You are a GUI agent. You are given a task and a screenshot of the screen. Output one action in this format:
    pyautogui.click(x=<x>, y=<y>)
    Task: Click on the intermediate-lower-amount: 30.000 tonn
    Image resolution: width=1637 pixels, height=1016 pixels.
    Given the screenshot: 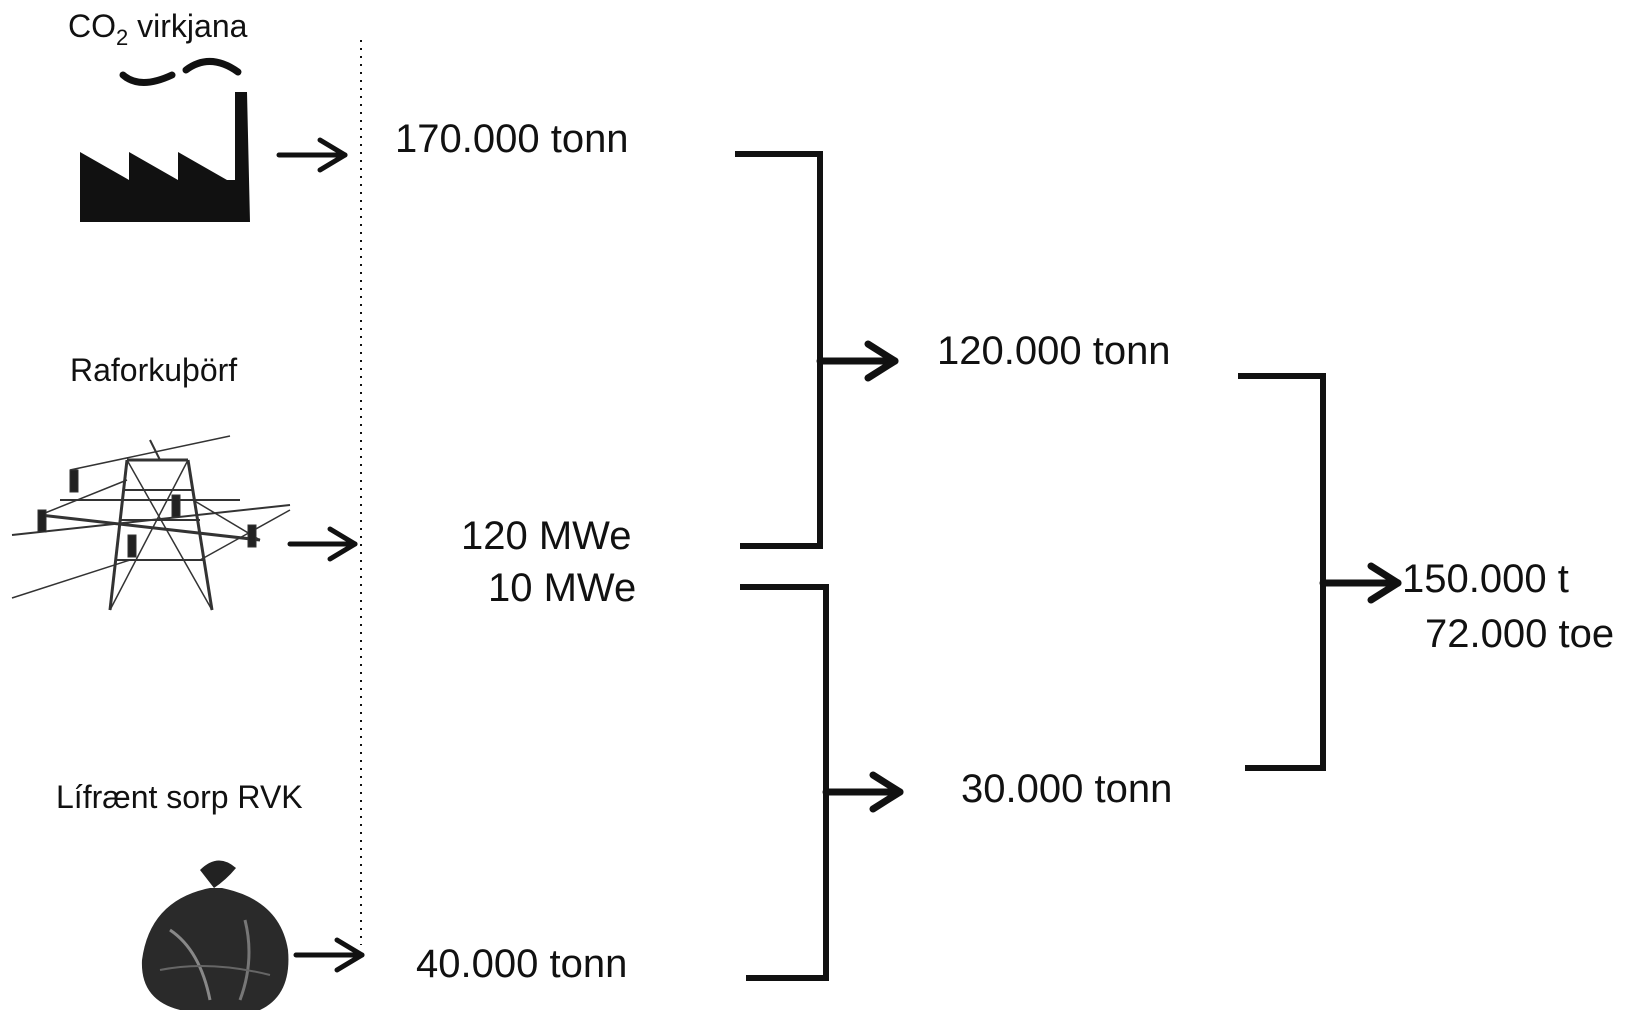 What is the action you would take?
    pyautogui.click(x=1067, y=789)
    